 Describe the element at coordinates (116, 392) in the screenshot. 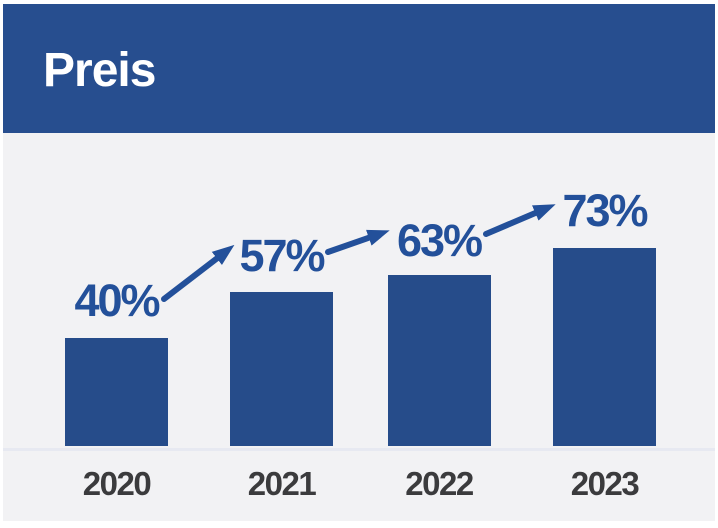

I see `bar-2020` at that location.